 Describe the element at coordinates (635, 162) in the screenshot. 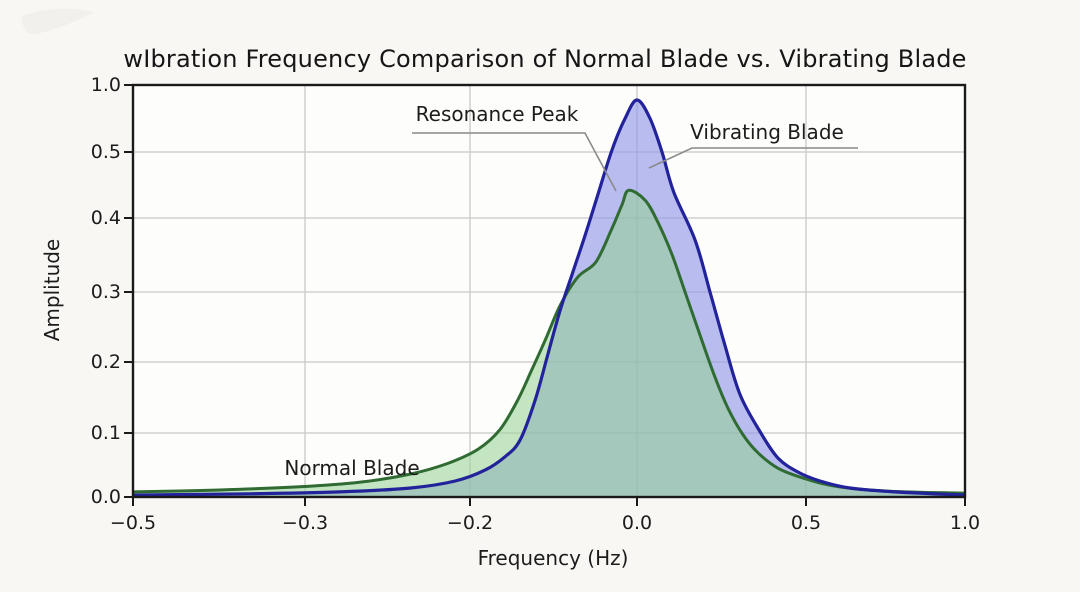

I see `annotation-leader-lines` at that location.